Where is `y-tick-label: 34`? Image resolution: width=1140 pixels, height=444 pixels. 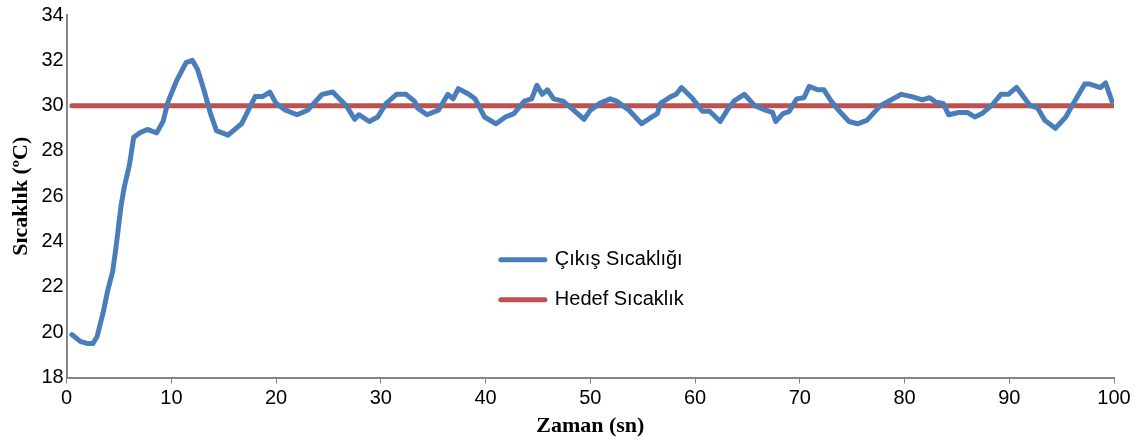
y-tick-label: 34 is located at coordinates (52, 13).